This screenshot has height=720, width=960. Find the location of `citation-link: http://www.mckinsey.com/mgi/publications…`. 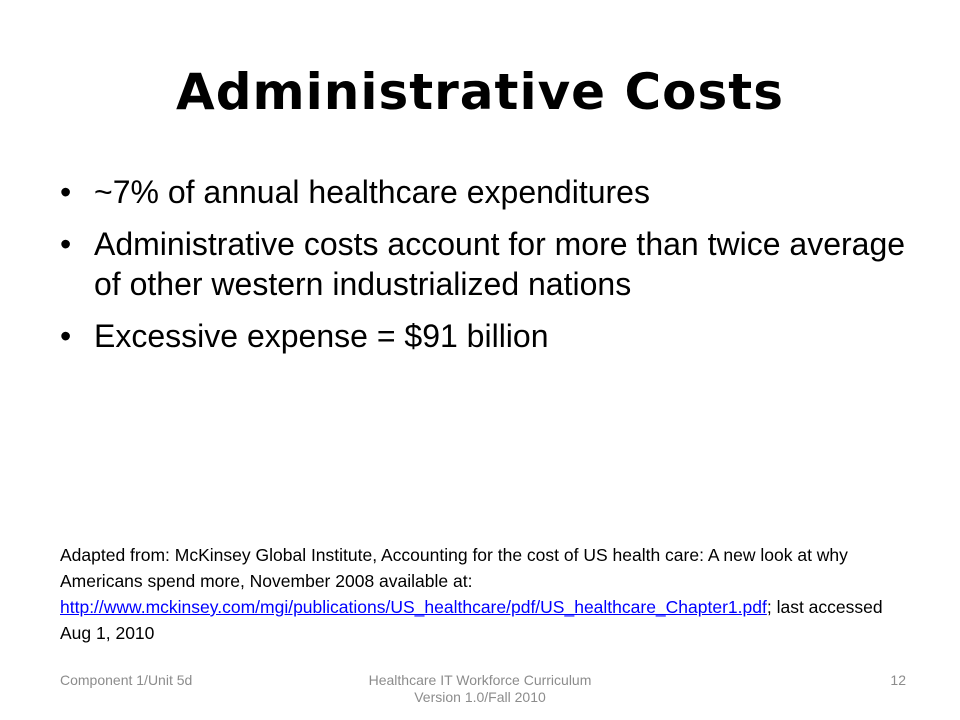

citation-link: http://www.mckinsey.com/mgi/publications… is located at coordinates (413, 607).